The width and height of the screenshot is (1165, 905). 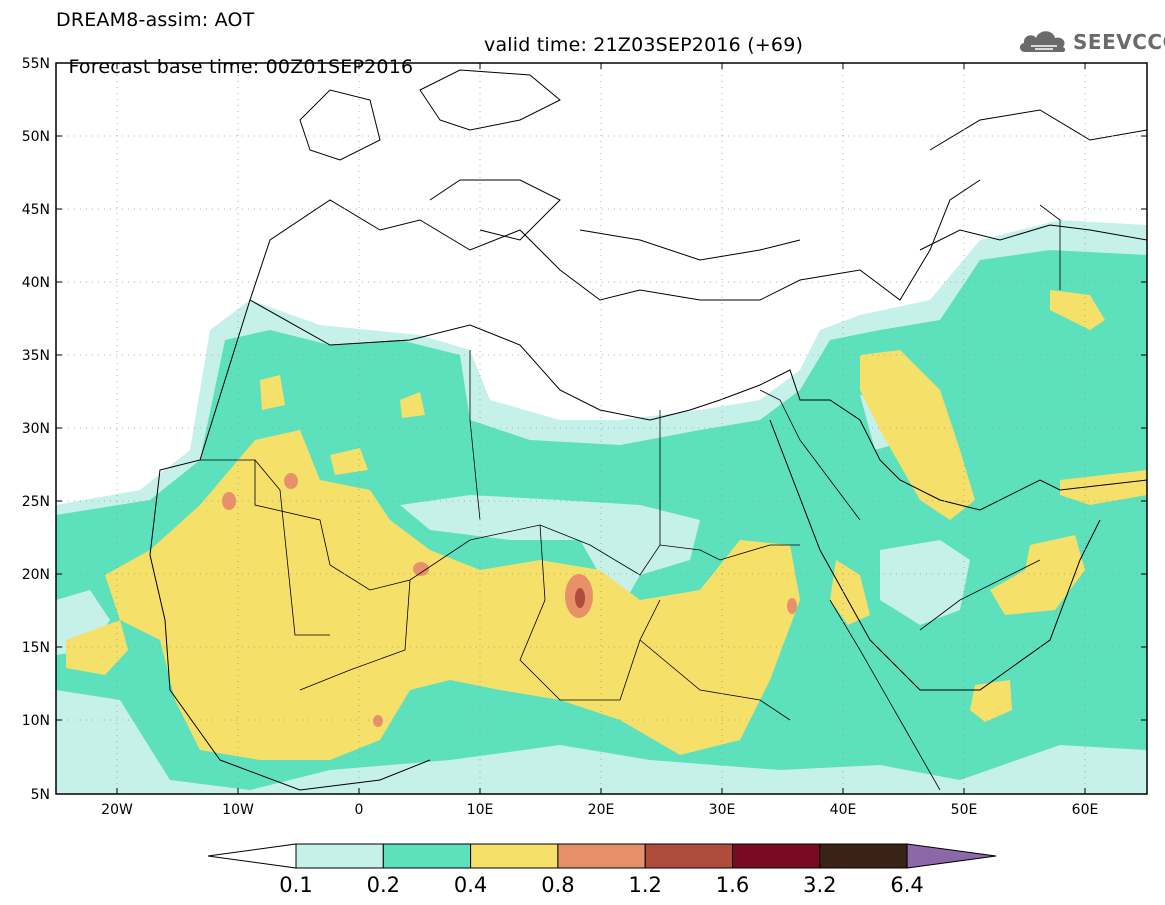 What do you see at coordinates (951, 856) in the screenshot?
I see `colorbar-over-arrow` at bounding box center [951, 856].